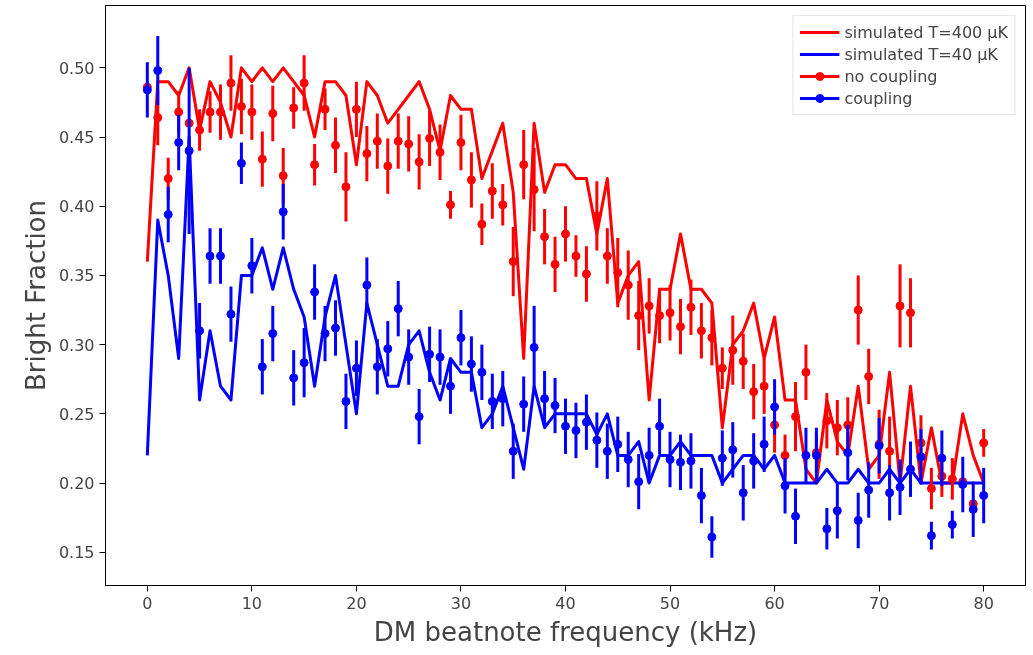 Image resolution: width=1033 pixels, height=655 pixels. What do you see at coordinates (147, 603) in the screenshot?
I see `x-tick-label: 0` at bounding box center [147, 603].